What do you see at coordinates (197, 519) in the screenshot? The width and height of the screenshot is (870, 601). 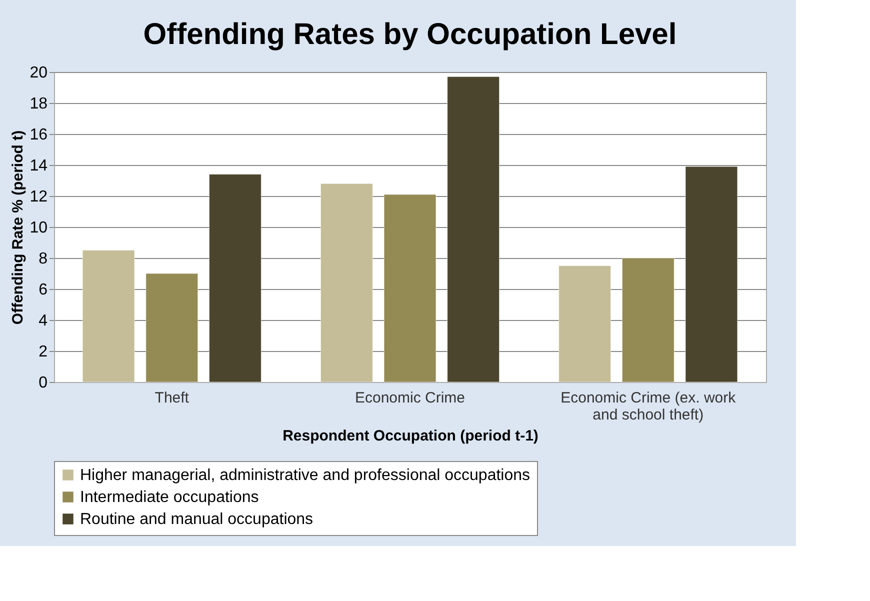 I see `legend-label: Routine and manual occupations` at bounding box center [197, 519].